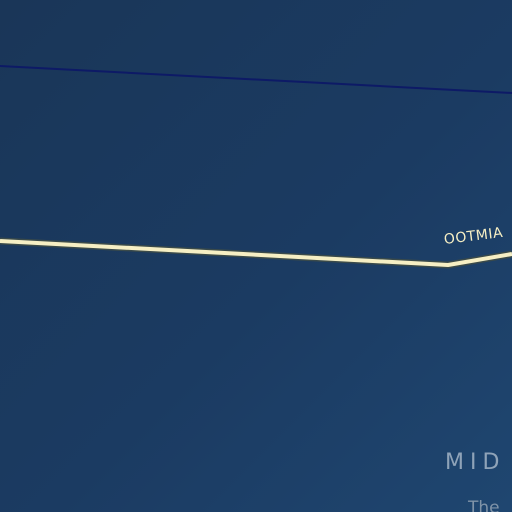  Describe the element at coordinates (475, 462) in the screenshot. I see `region-label: MID` at that location.